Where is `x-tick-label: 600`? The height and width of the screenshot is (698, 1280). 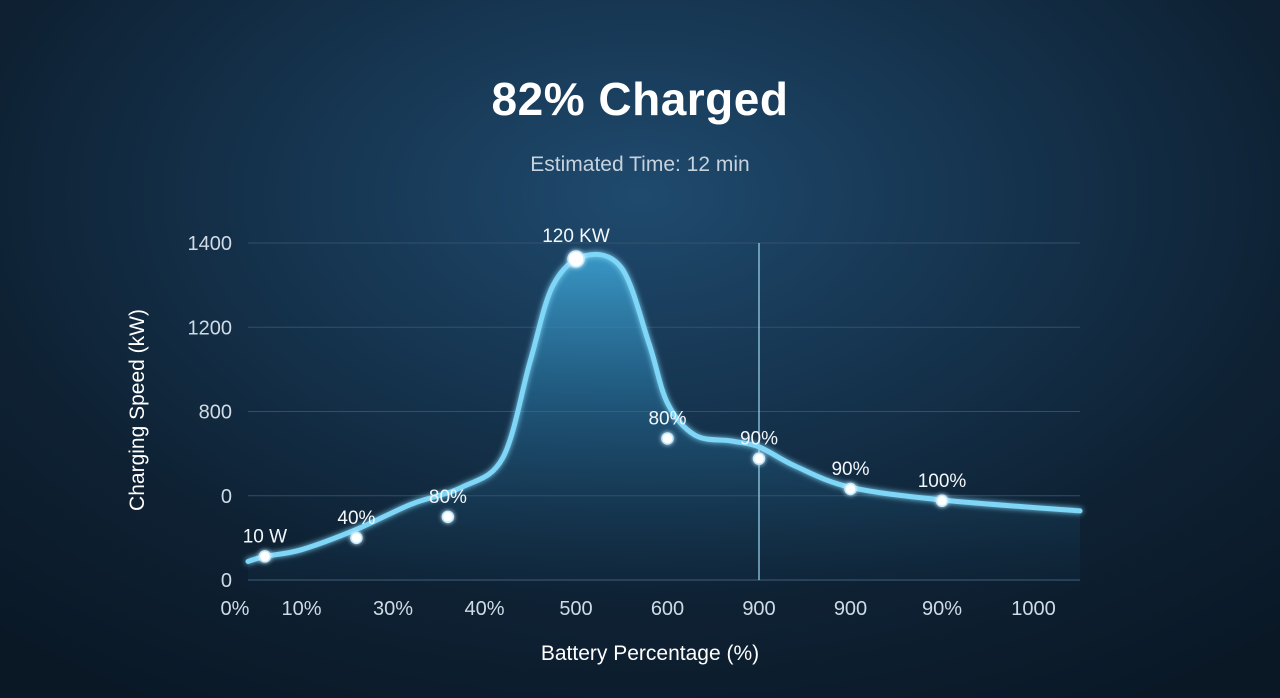 x-tick-label: 600 is located at coordinates (667, 609).